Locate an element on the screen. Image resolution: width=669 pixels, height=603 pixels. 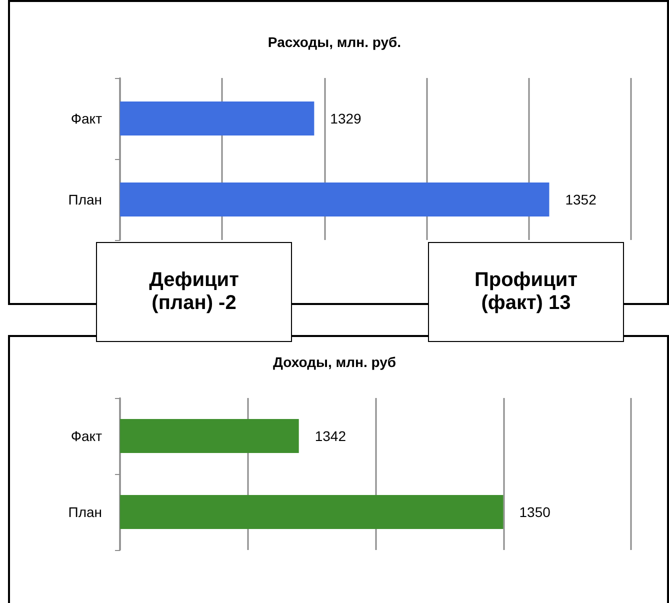
chart-title: Расходы, млн. руб. is located at coordinates (335, 42).